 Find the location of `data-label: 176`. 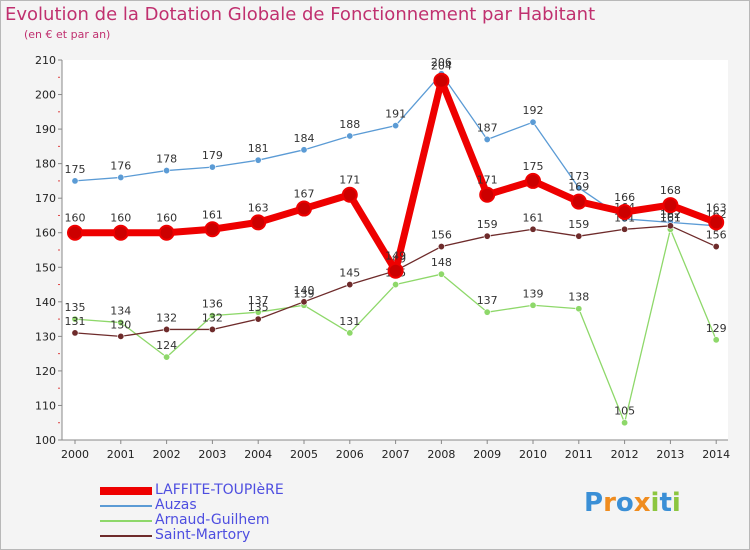

data-label: 176 is located at coordinates (120, 165).